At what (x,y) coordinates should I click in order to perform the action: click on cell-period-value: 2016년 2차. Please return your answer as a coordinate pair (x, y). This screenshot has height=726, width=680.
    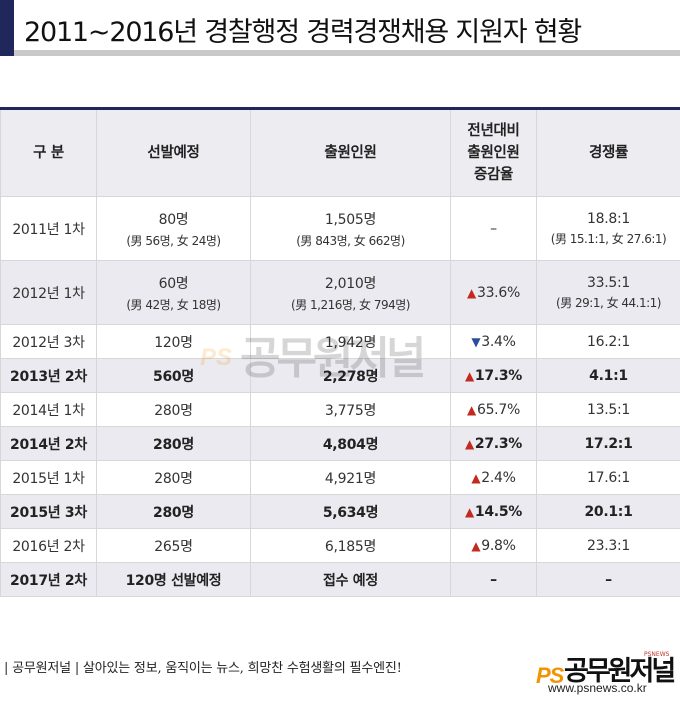
    Looking at the image, I should click on (48, 546).